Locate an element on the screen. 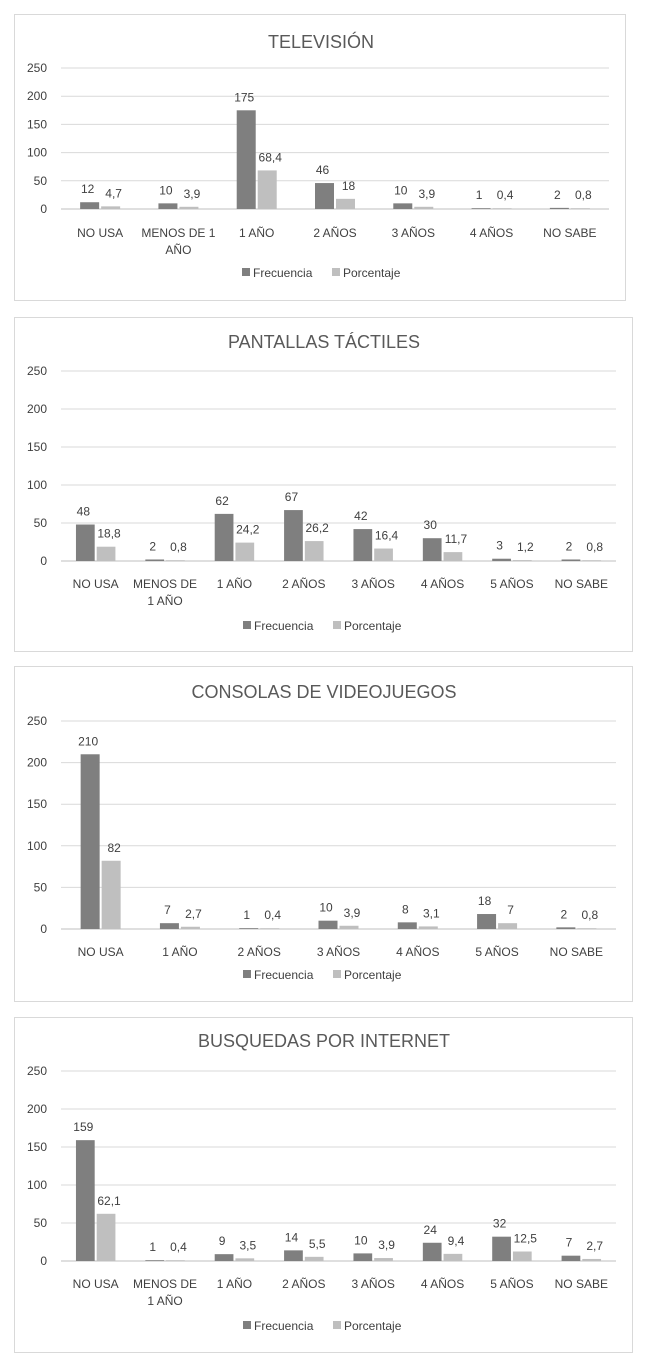  data-label-porcentaje: 16,4 is located at coordinates (387, 536).